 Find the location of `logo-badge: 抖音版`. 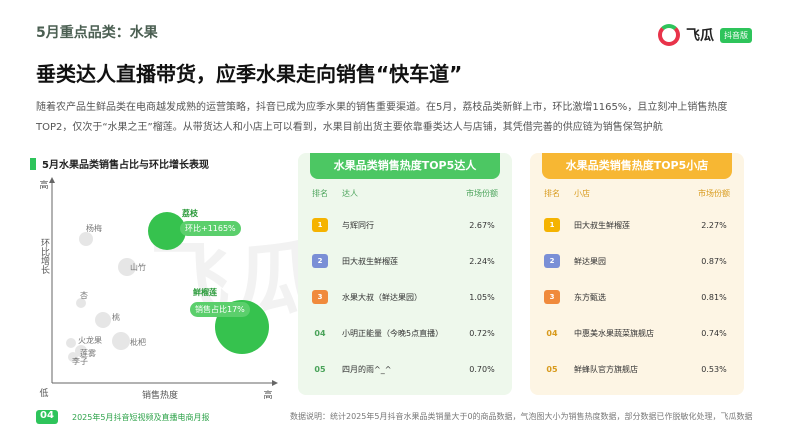

logo-badge: 抖音版 is located at coordinates (736, 35).